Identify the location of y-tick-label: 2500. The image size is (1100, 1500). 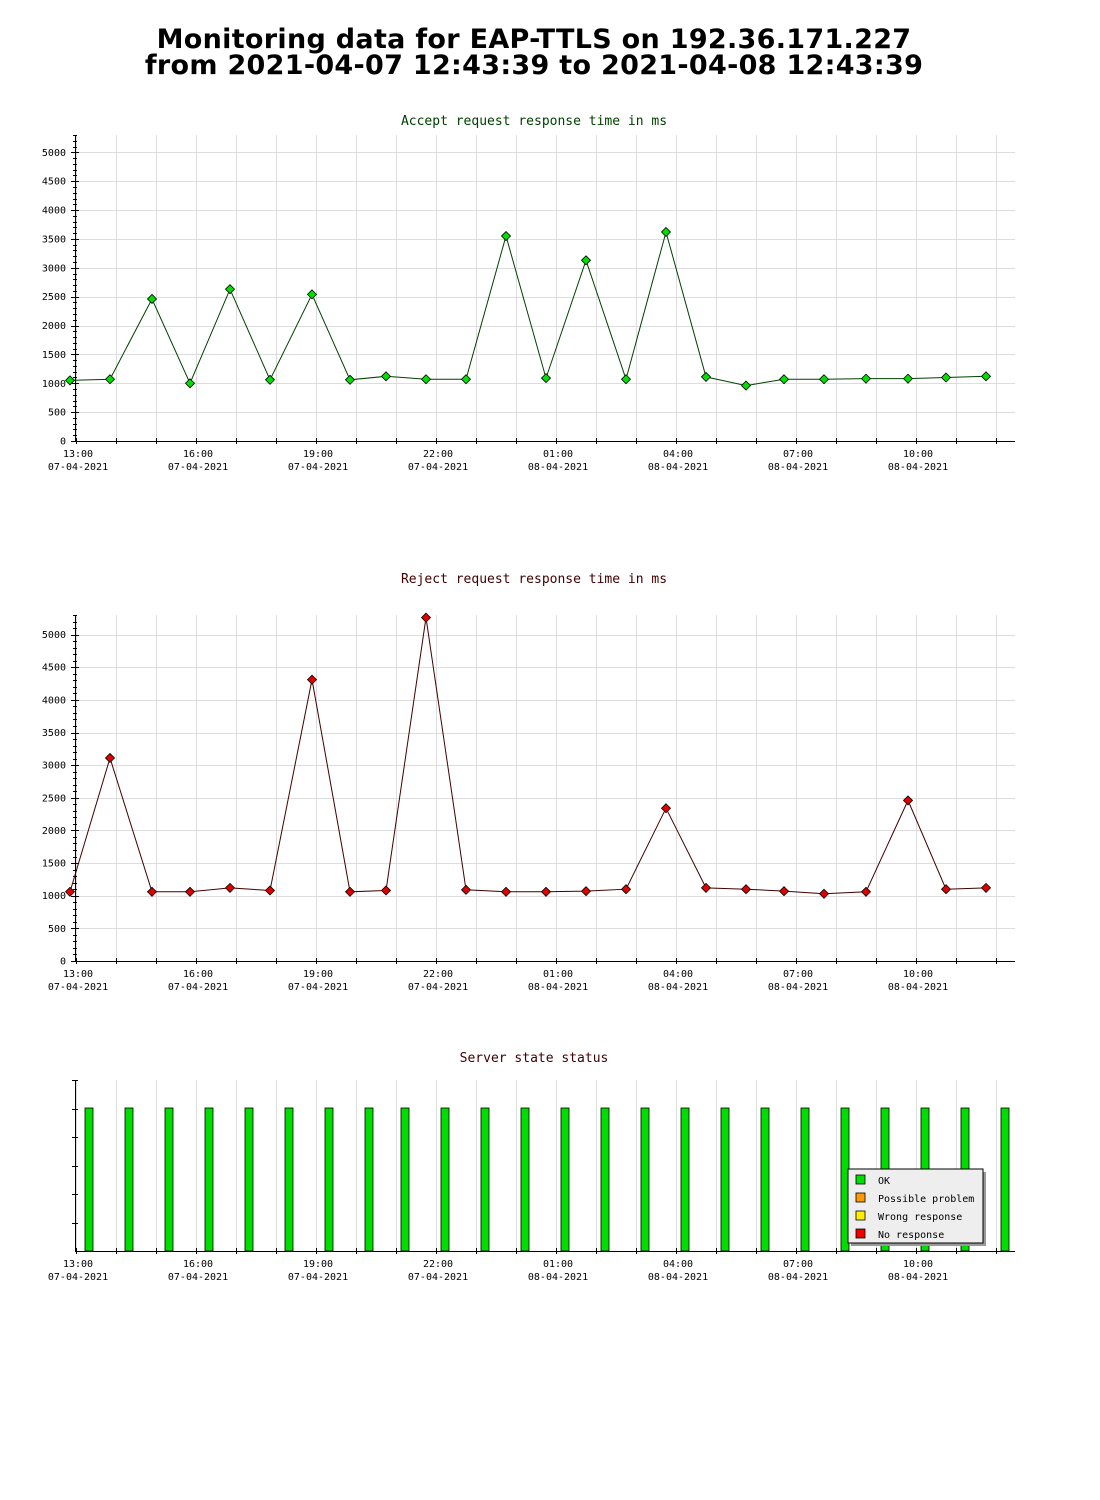
(54, 297).